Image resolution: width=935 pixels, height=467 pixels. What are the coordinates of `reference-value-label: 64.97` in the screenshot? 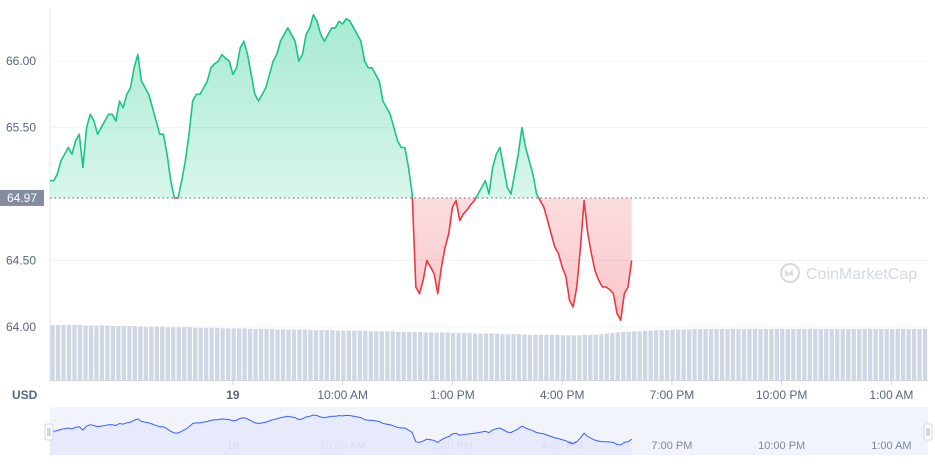 It's located at (22, 198).